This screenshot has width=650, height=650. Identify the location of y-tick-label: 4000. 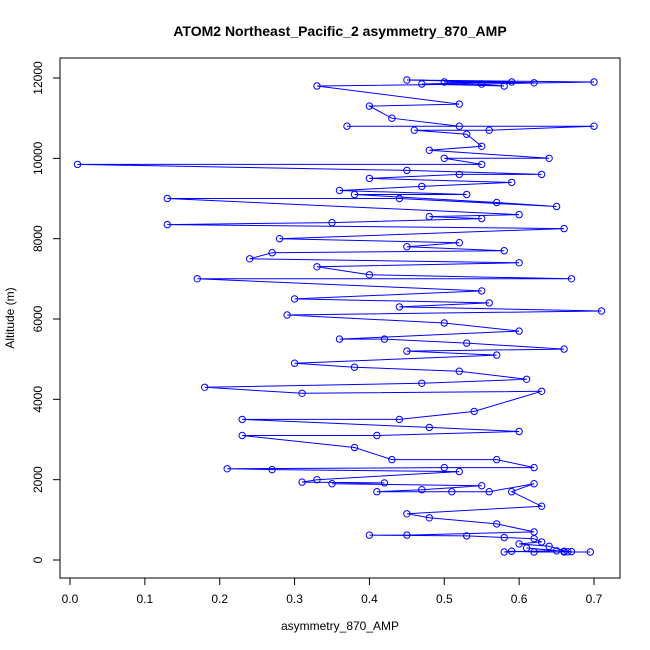
(38, 399).